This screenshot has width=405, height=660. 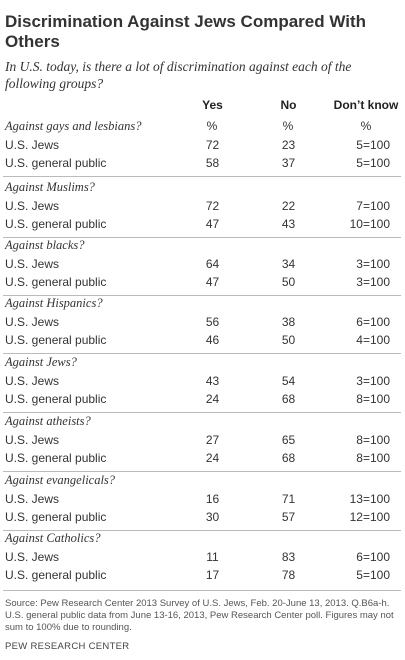 What do you see at coordinates (73, 126) in the screenshot?
I see `group-label: Against gays and lesbians?` at bounding box center [73, 126].